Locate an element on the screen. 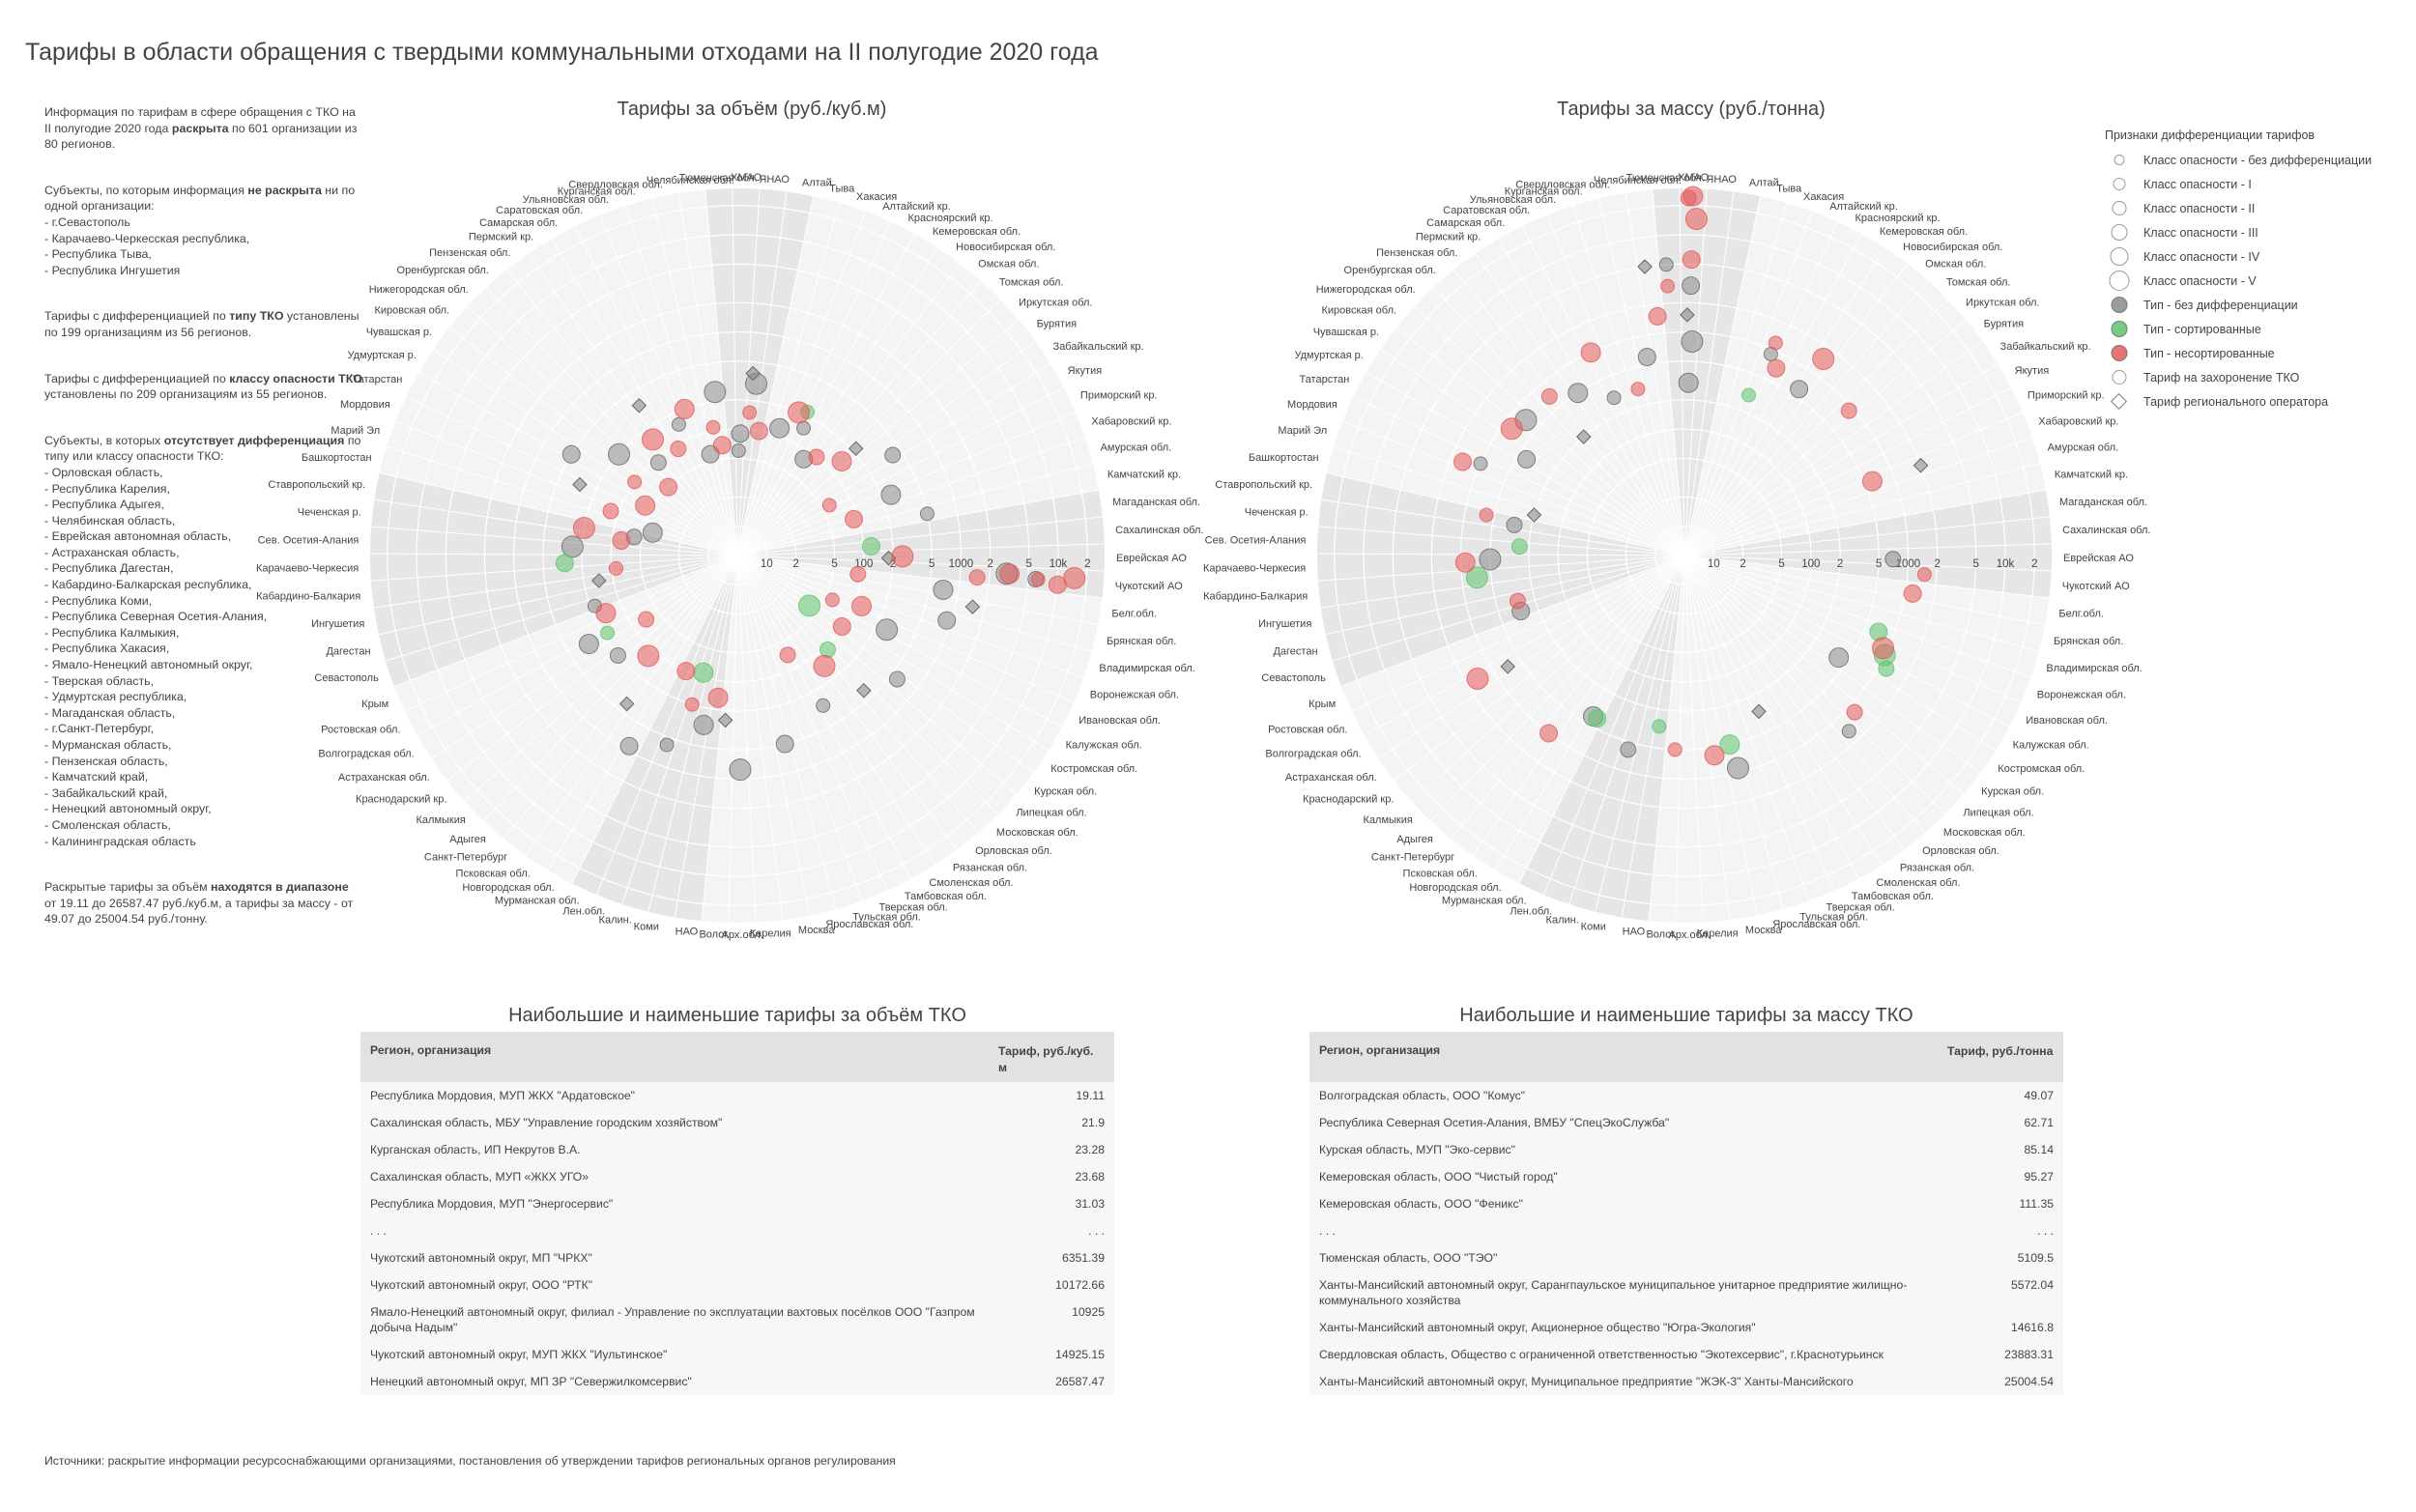  legend-item: Класс опасности - III is located at coordinates (2259, 232).